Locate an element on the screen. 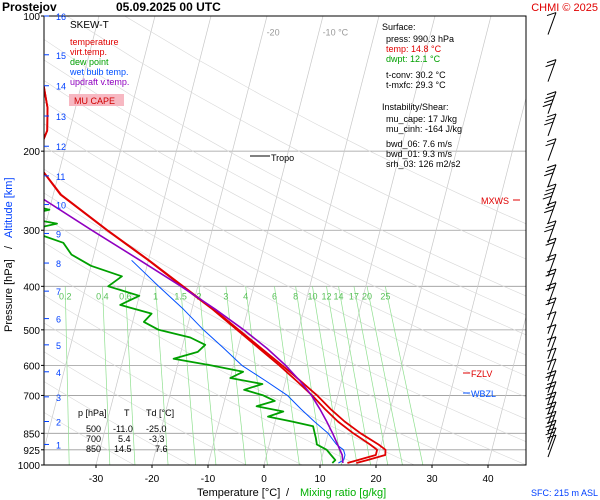 The height and width of the screenshot is (500, 600). mixing-ratio-label: 10 is located at coordinates (312, 296).